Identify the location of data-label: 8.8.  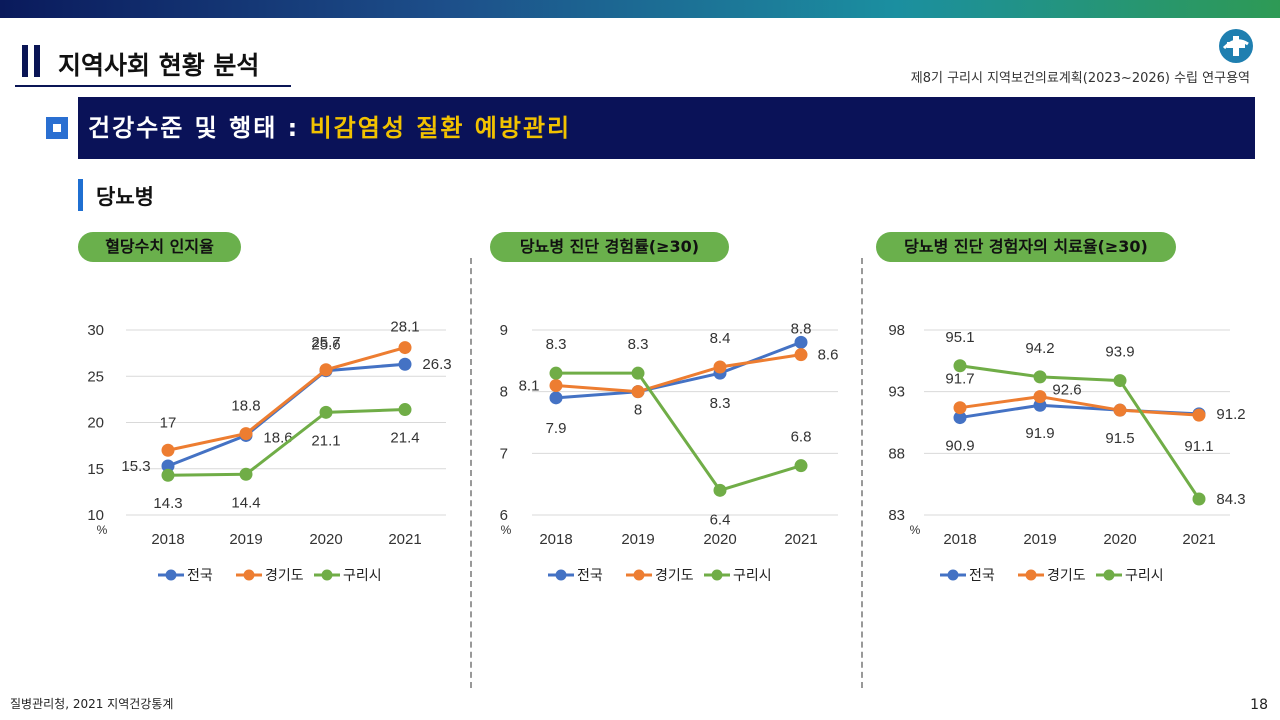
(801, 328).